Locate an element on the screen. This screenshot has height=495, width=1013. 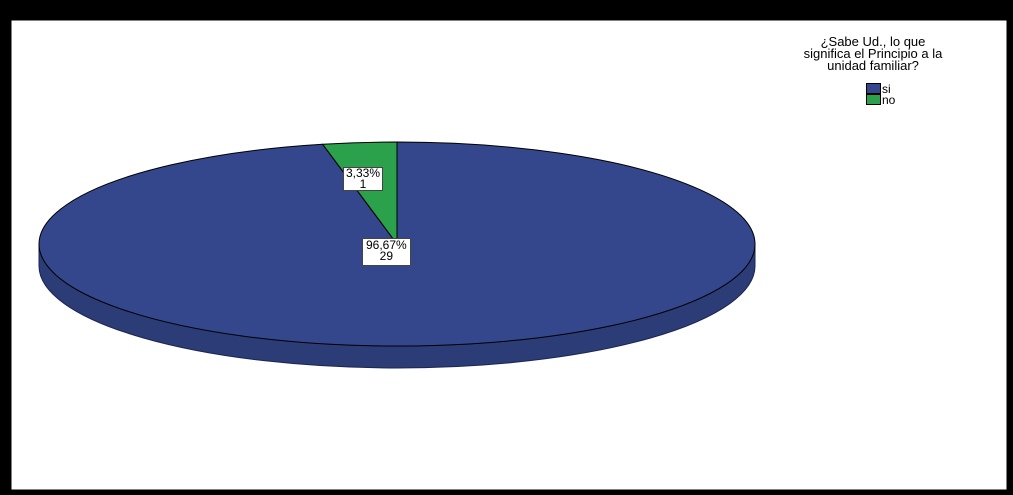
data-label-no: 3,33% 1 is located at coordinates (363, 178).